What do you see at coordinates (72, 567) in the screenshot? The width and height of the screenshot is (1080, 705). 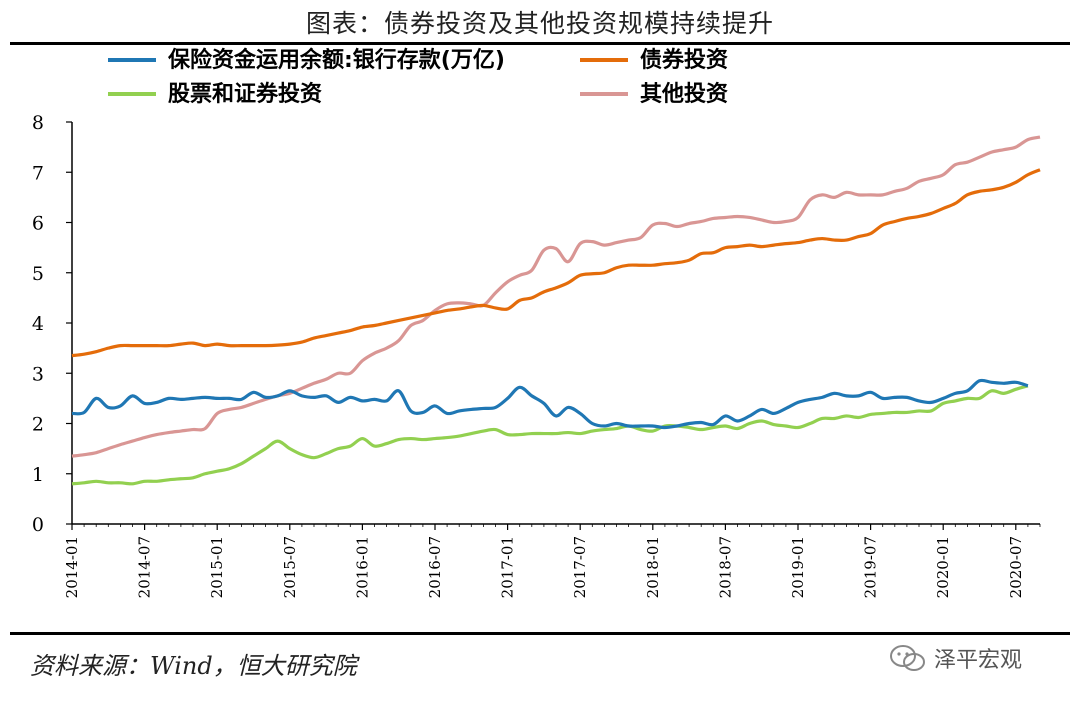 I see `x-tick-label: 2014-01` at bounding box center [72, 567].